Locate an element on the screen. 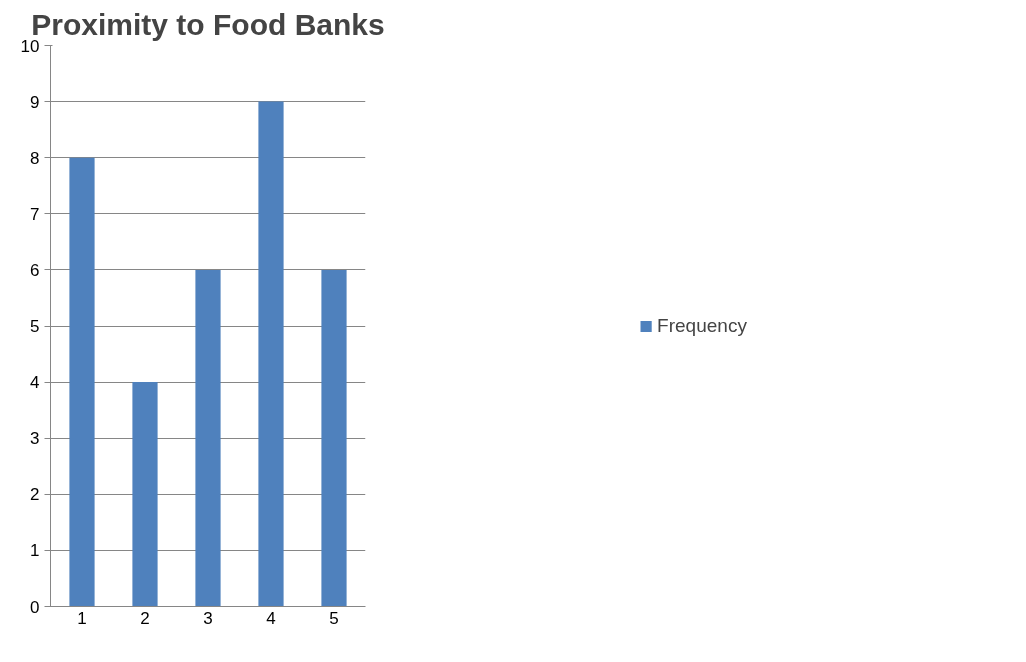  y-tick-label: 3 is located at coordinates (35, 439).